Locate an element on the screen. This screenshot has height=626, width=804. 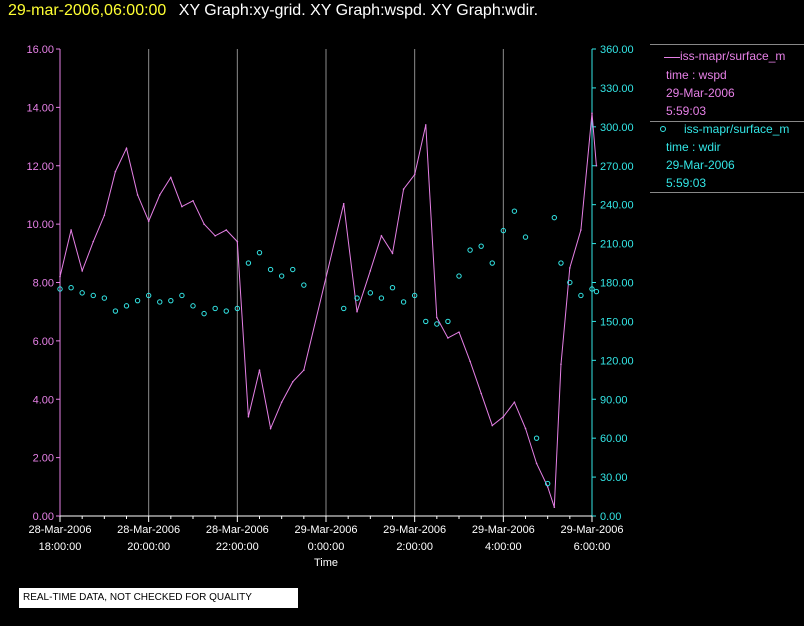
y-right-tick-label: 180.00 is located at coordinates (617, 284).